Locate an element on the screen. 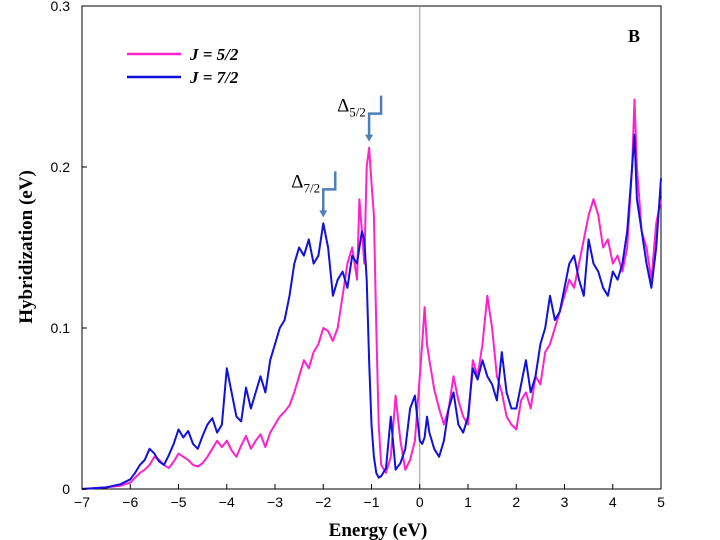 The width and height of the screenshot is (720, 540). x-tick-label: 2 is located at coordinates (516, 502).